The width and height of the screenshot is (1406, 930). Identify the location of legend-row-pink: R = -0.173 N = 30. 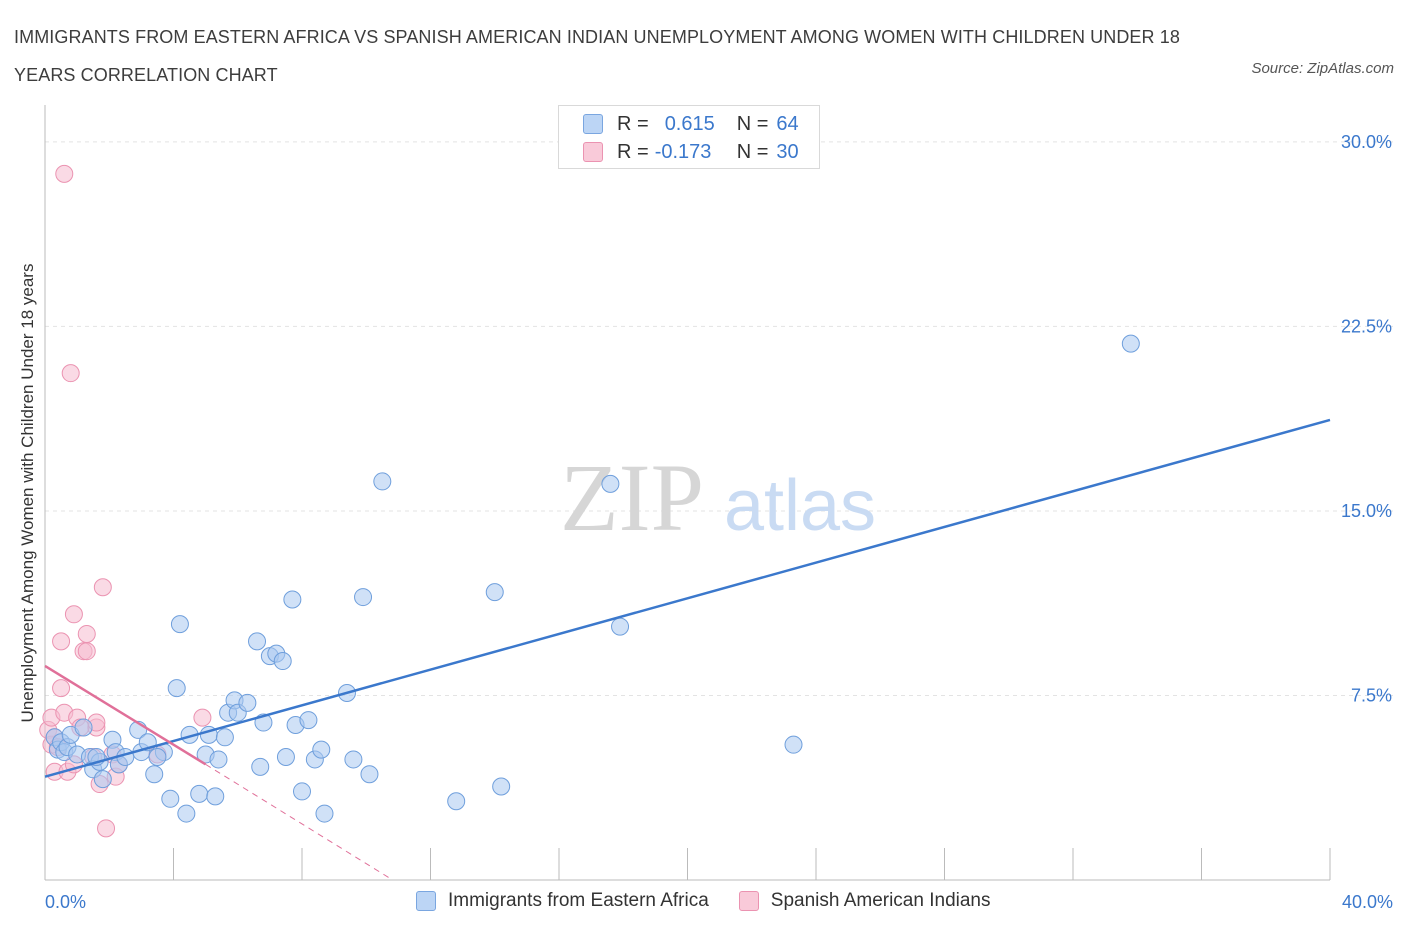
(691, 152).